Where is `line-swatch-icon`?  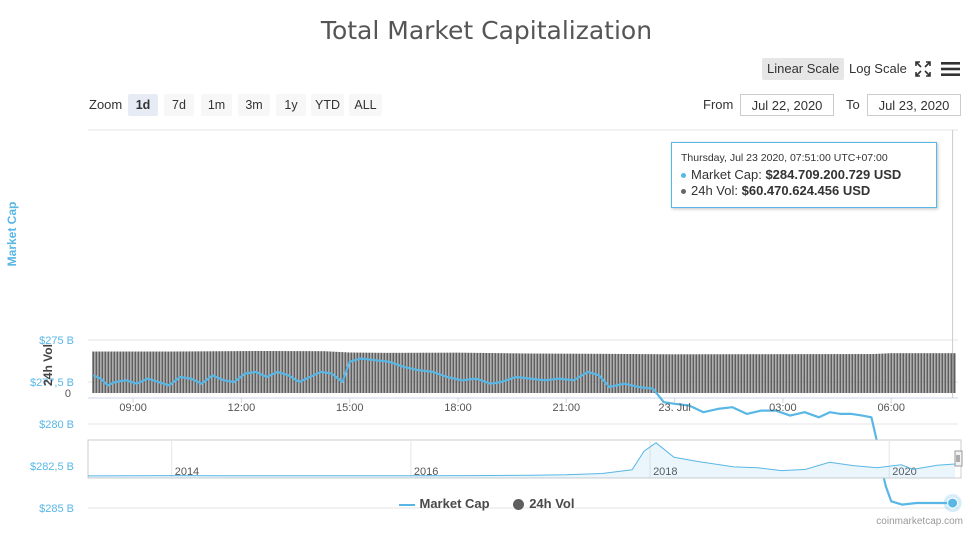
line-swatch-icon is located at coordinates (406, 504).